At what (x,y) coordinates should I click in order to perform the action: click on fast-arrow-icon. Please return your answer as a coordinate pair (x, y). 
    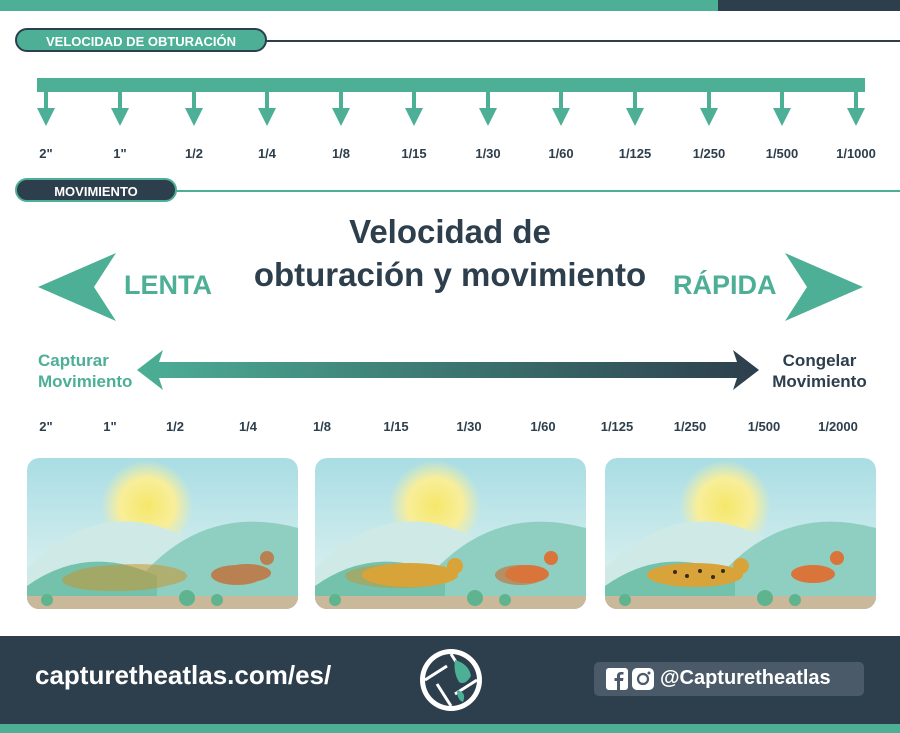
    Looking at the image, I should click on (824, 287).